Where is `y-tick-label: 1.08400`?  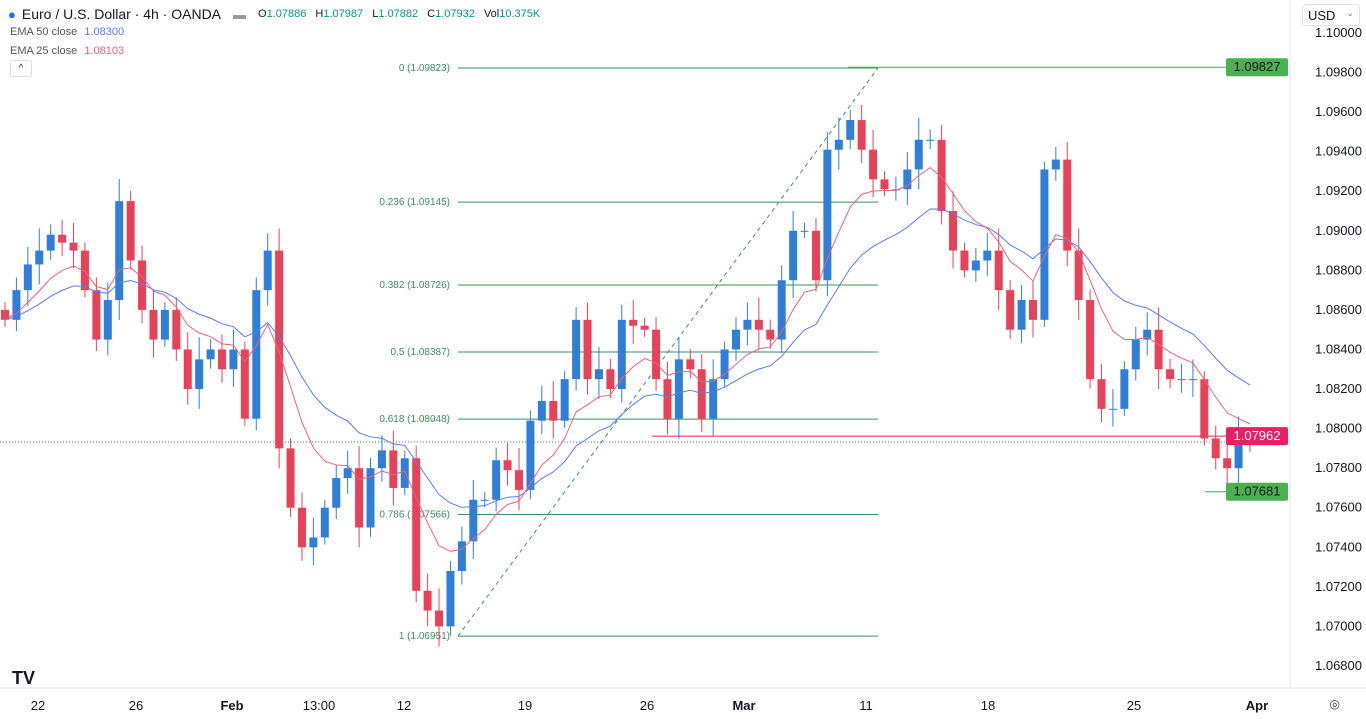 y-tick-label: 1.08400 is located at coordinates (1338, 348).